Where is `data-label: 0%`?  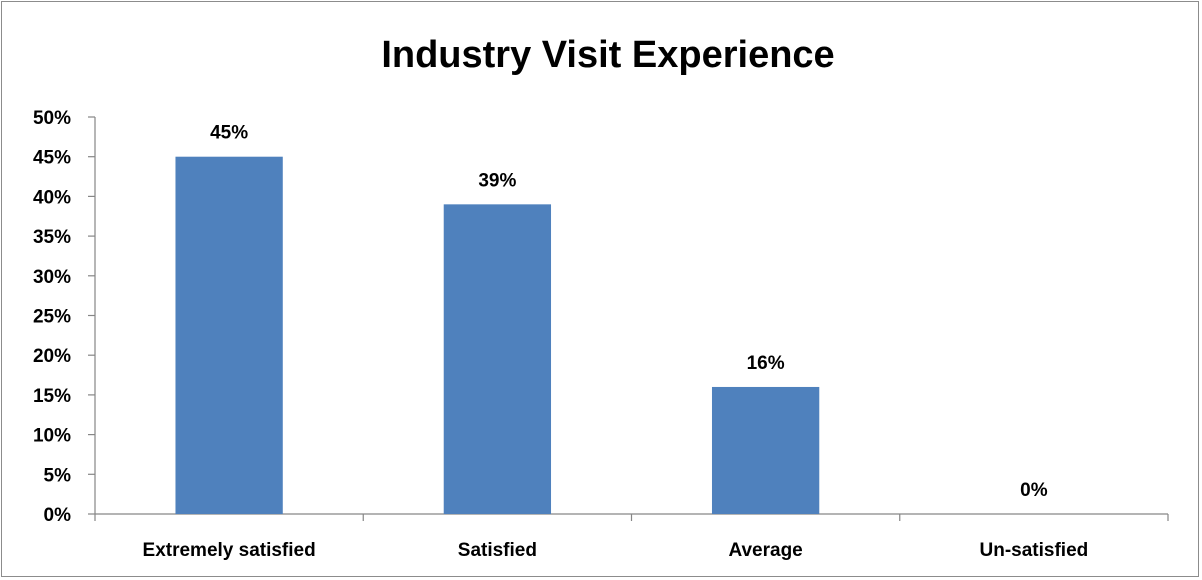
data-label: 0% is located at coordinates (1034, 490).